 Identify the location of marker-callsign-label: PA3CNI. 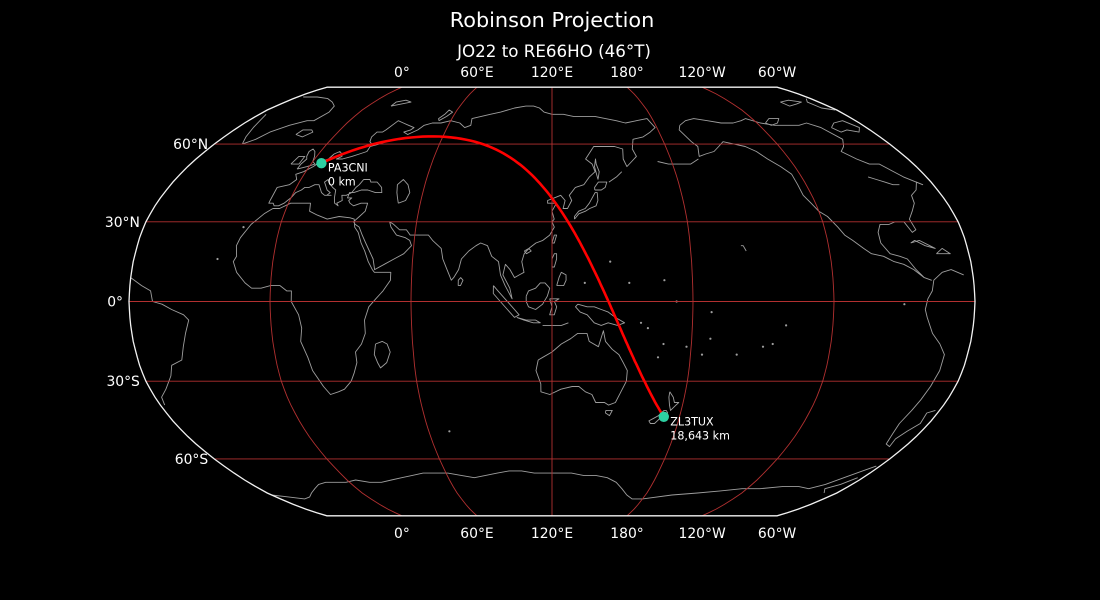
(348, 168).